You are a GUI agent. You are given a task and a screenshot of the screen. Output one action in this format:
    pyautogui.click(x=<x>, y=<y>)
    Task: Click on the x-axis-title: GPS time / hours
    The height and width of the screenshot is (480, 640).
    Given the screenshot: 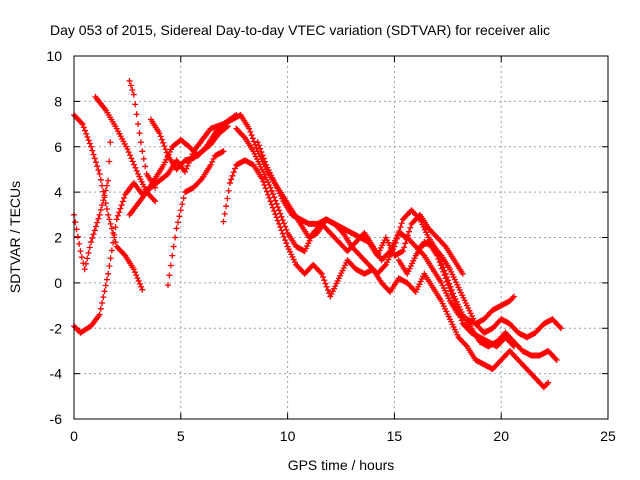 What is the action you would take?
    pyautogui.click(x=341, y=465)
    